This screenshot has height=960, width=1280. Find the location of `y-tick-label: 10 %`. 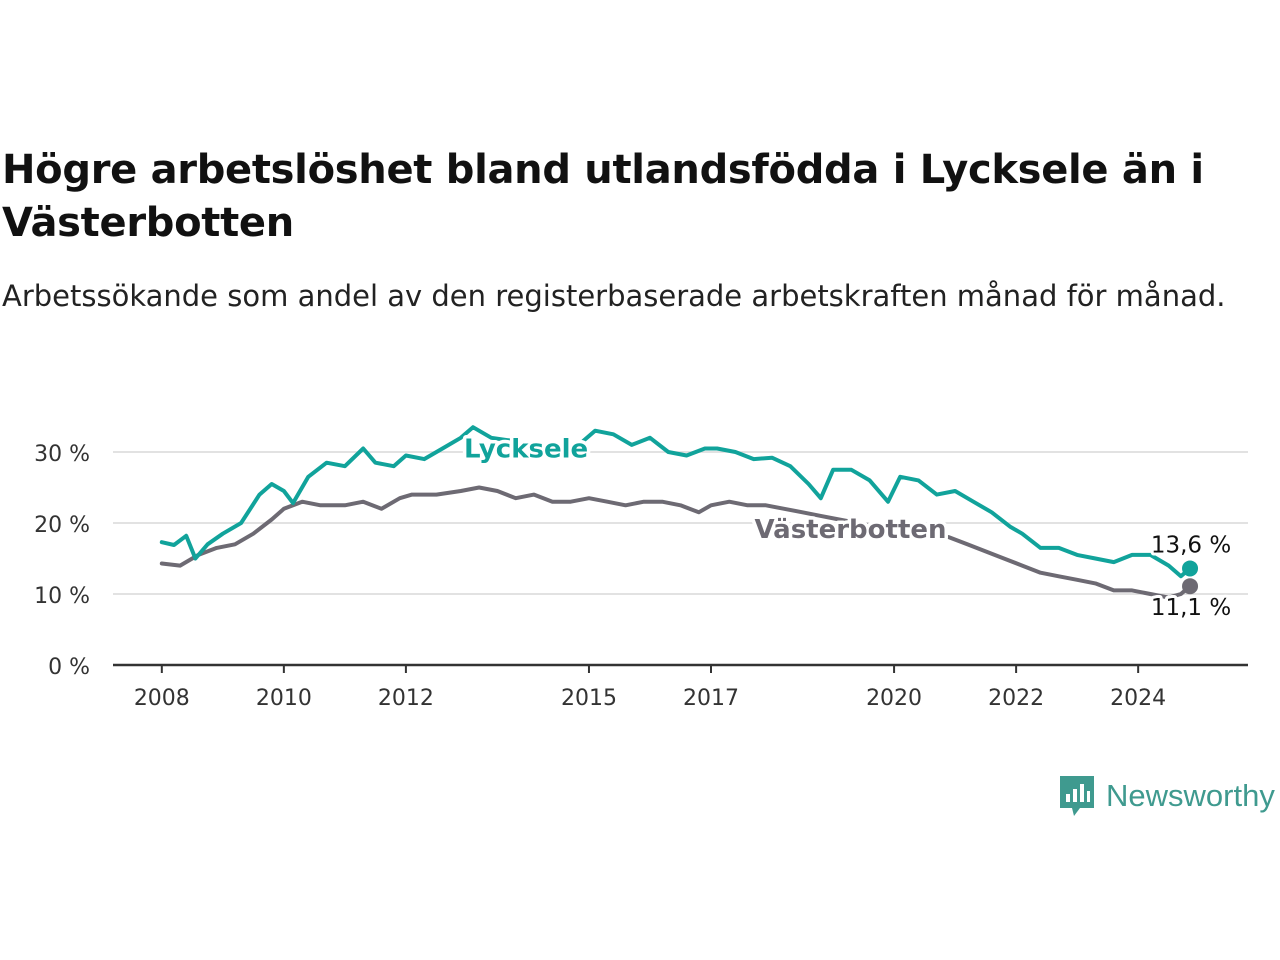

y-tick-label: 10 % is located at coordinates (62, 596).